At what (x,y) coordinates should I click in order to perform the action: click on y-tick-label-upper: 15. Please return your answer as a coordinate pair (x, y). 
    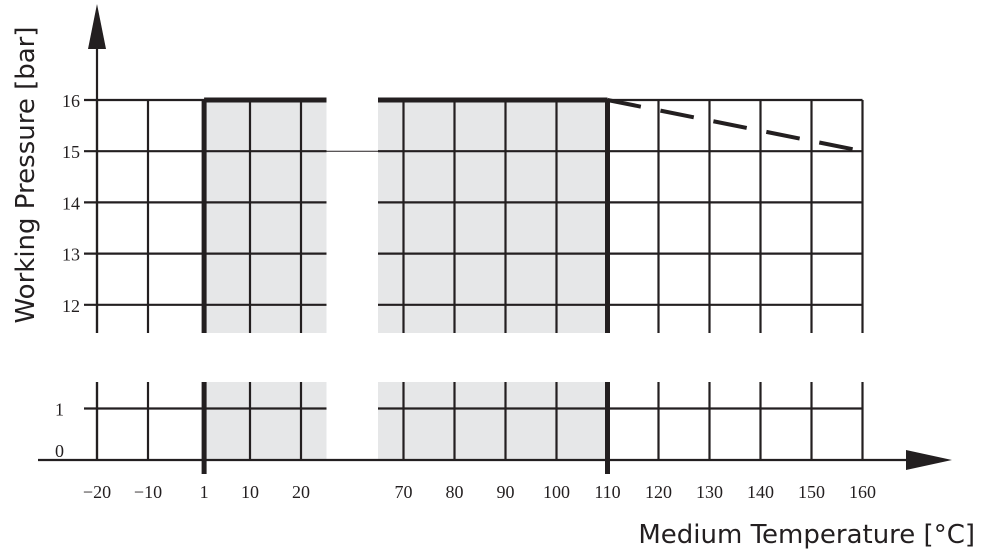
    Looking at the image, I should click on (71, 152).